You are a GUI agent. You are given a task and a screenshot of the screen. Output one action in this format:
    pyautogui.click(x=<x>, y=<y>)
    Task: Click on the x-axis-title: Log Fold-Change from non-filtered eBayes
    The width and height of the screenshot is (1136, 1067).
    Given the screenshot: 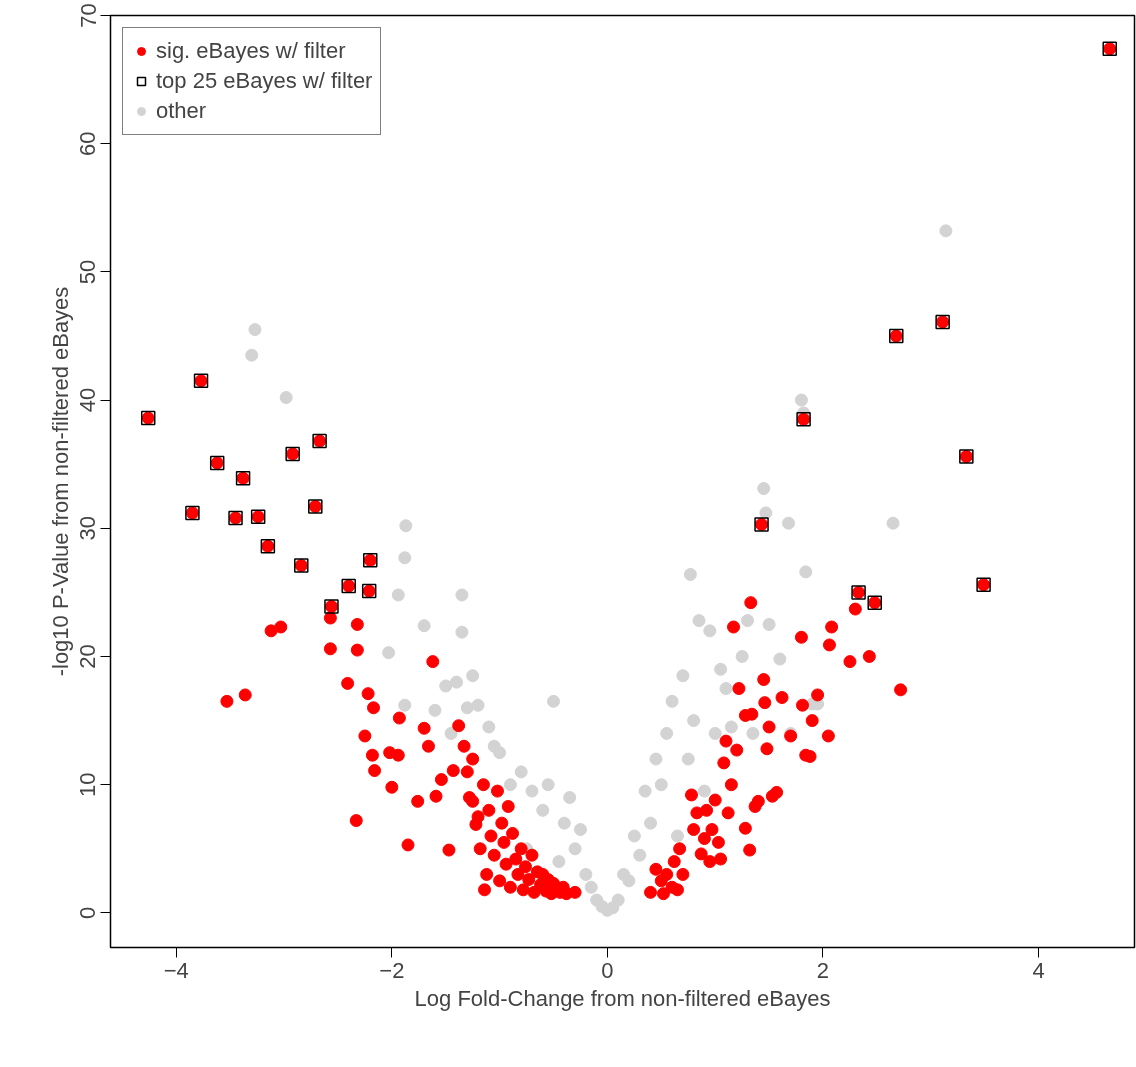 What is the action you would take?
    pyautogui.click(x=622, y=998)
    